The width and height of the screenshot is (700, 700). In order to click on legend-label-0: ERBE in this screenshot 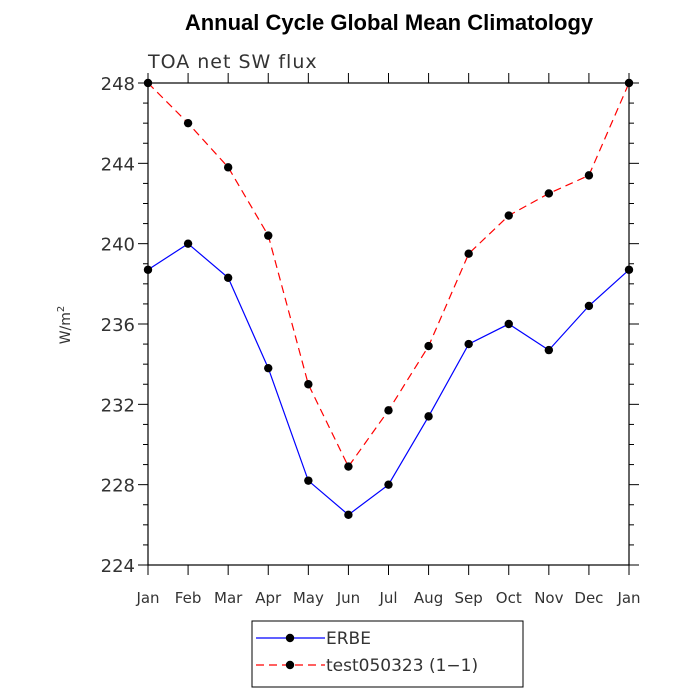, I will do `click(348, 639)`.